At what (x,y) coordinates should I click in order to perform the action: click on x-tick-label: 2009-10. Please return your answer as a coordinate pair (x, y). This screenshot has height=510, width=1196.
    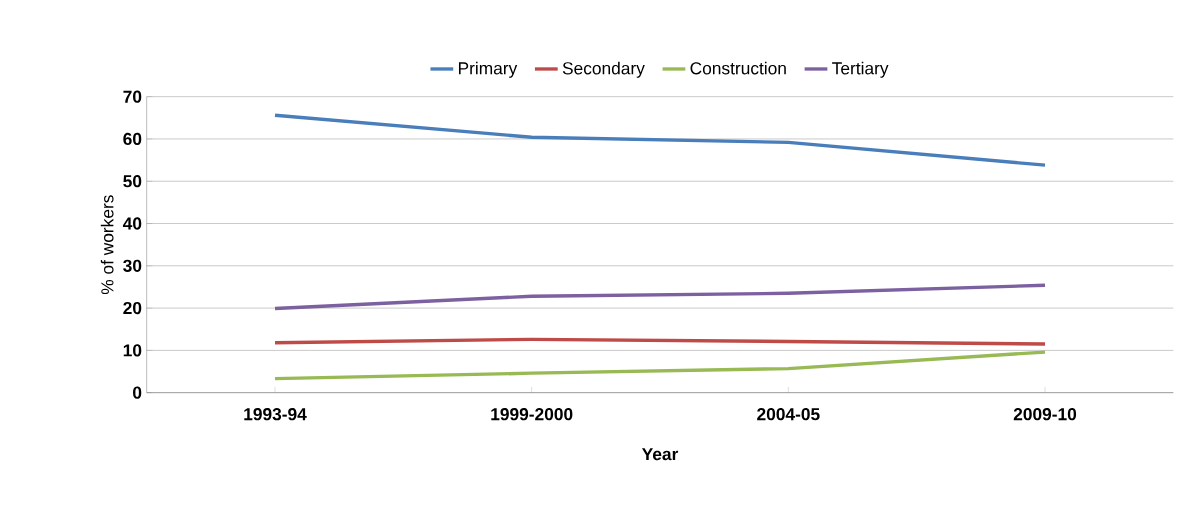
    Looking at the image, I should click on (1045, 414).